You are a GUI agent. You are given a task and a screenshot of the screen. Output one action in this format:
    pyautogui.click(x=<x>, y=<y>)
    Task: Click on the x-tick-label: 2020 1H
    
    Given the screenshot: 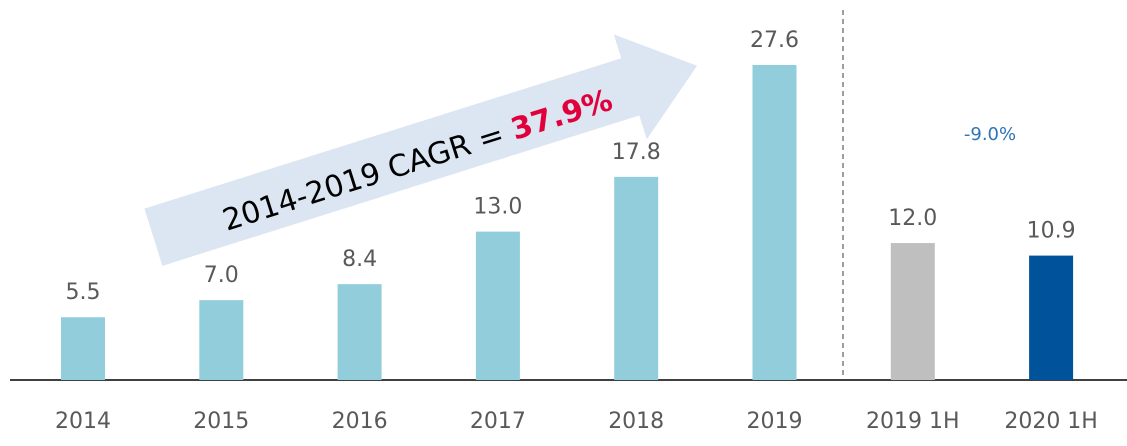 What is the action you would take?
    pyautogui.click(x=1051, y=421)
    